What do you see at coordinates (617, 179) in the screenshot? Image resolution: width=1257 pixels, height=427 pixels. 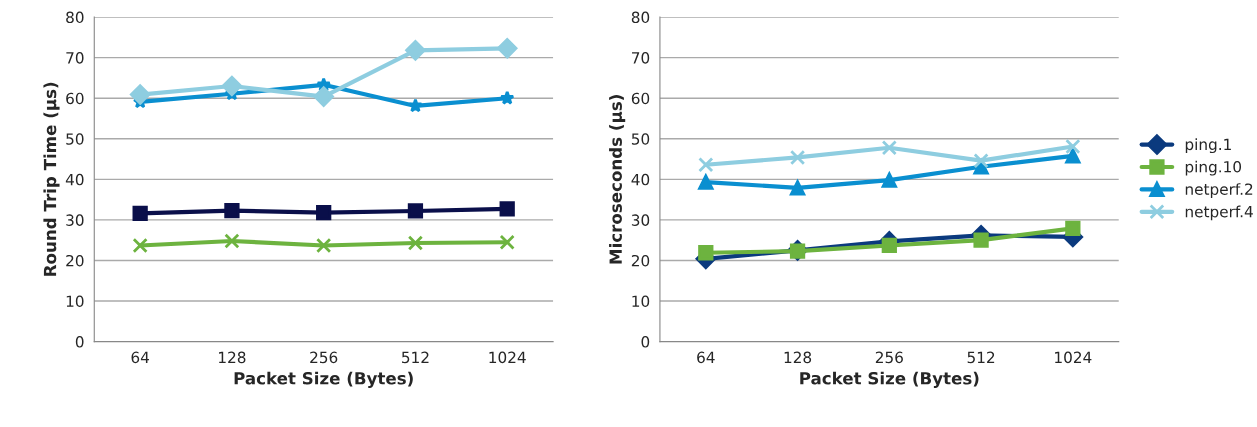 I see `y-axis-title: Microseconds (µs)` at bounding box center [617, 179].